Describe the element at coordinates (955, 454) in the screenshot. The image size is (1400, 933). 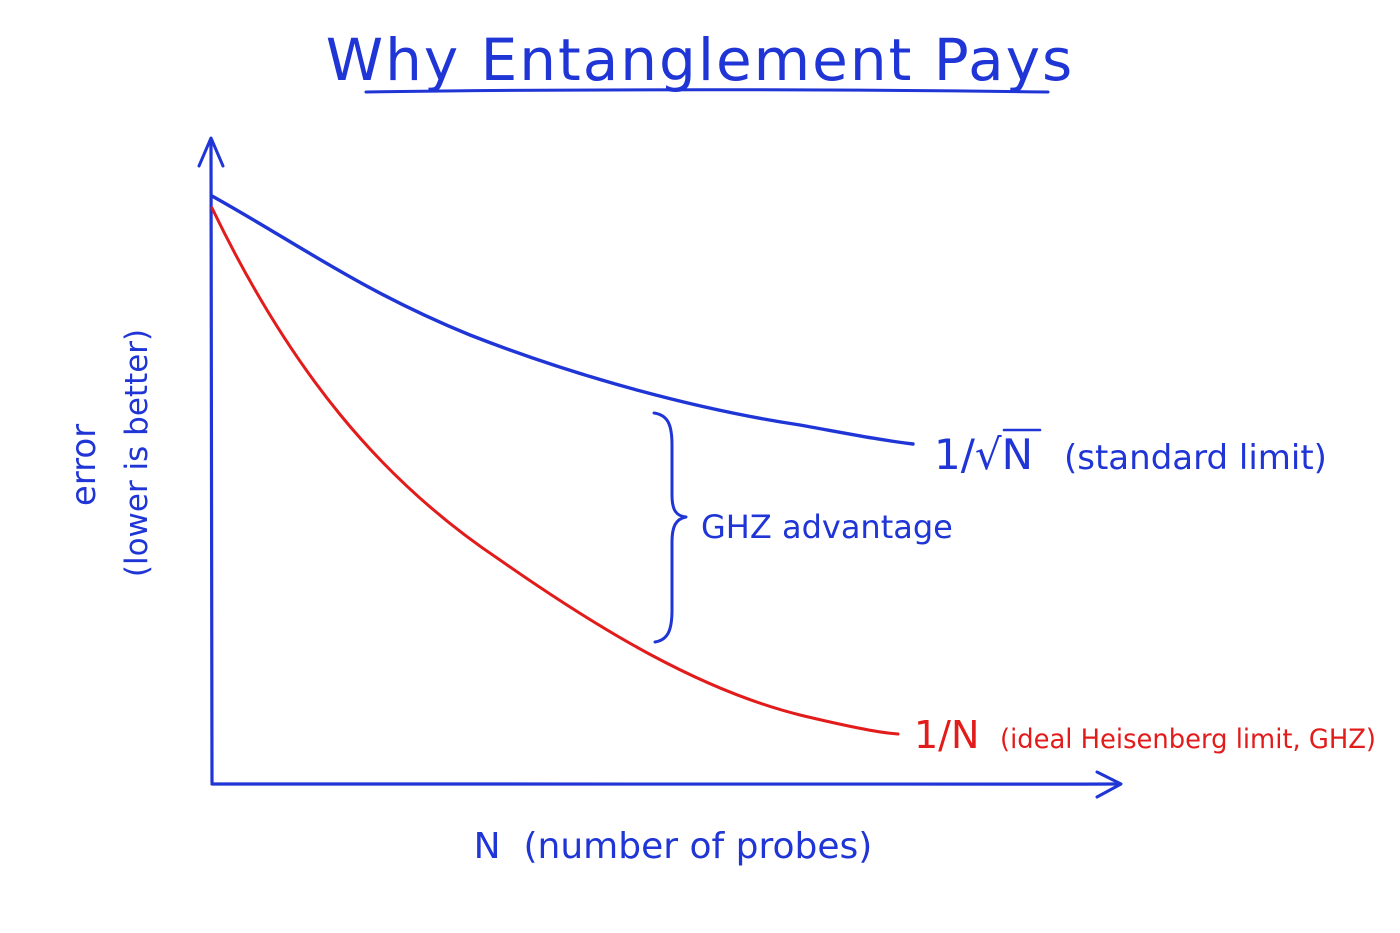
I see `standard-formula-prefix: 1/` at that location.